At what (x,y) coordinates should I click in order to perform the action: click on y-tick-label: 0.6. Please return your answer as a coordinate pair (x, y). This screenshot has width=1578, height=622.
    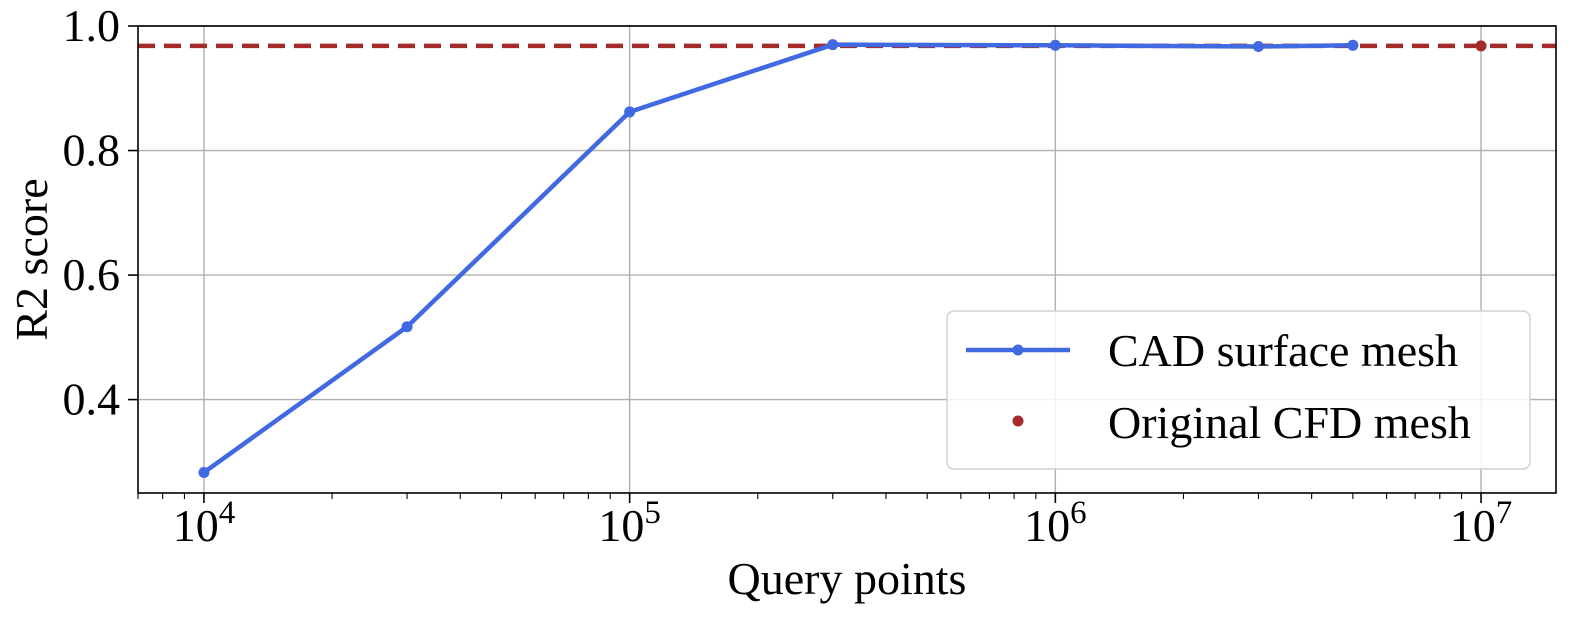
    Looking at the image, I should click on (92, 274).